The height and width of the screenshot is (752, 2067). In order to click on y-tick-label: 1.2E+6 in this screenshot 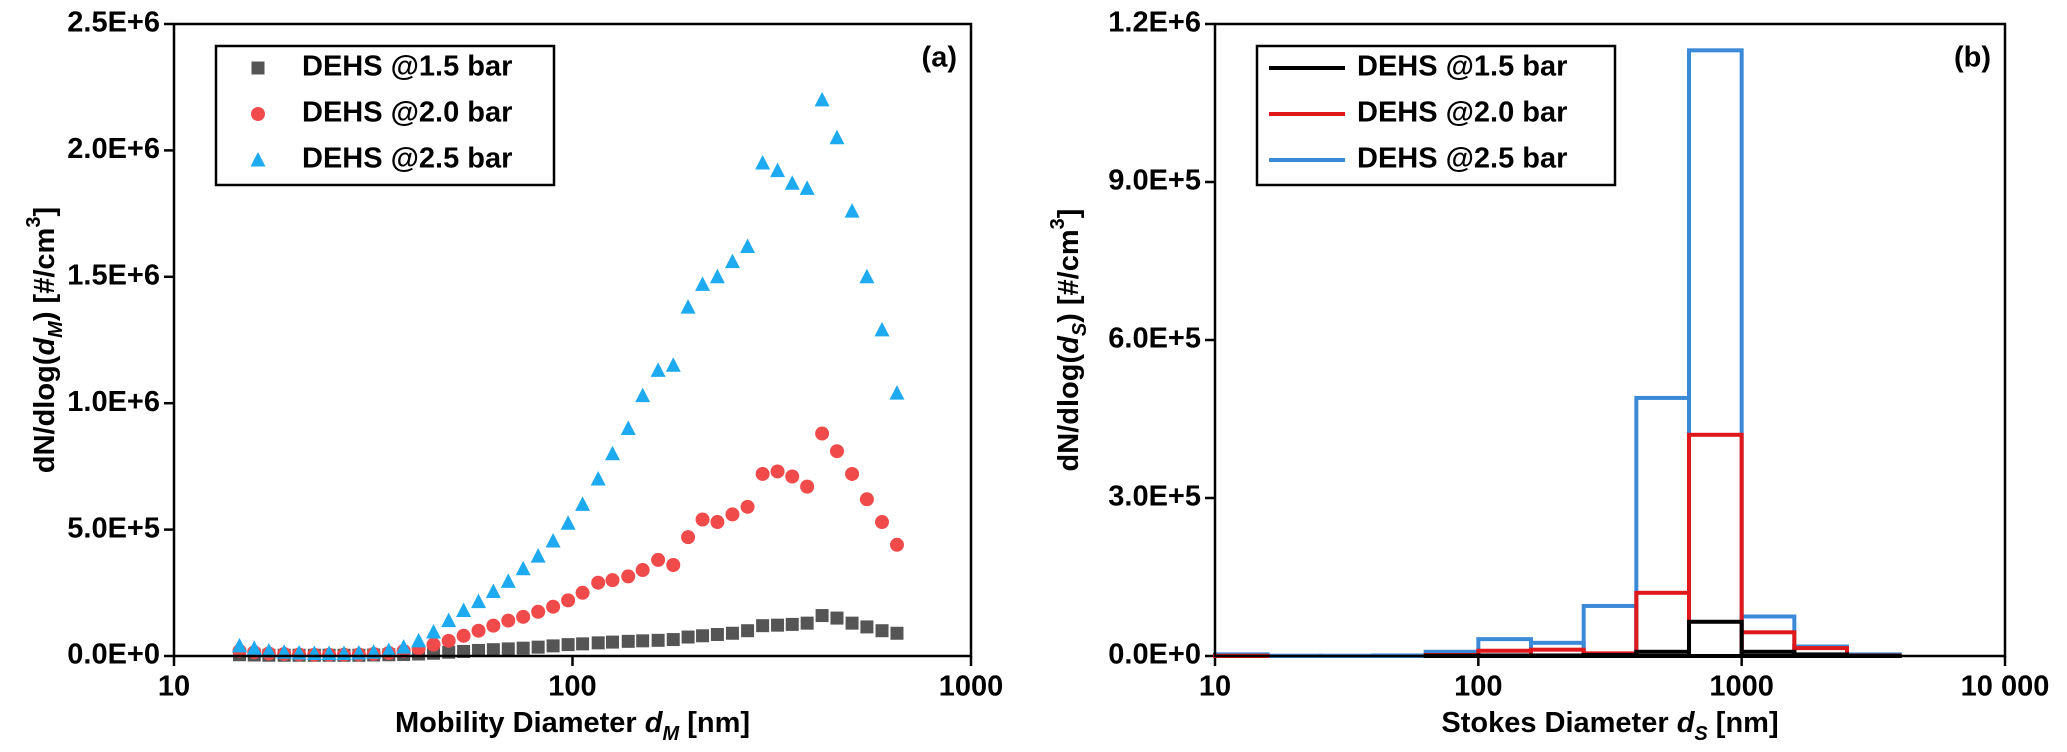, I will do `click(1154, 23)`.